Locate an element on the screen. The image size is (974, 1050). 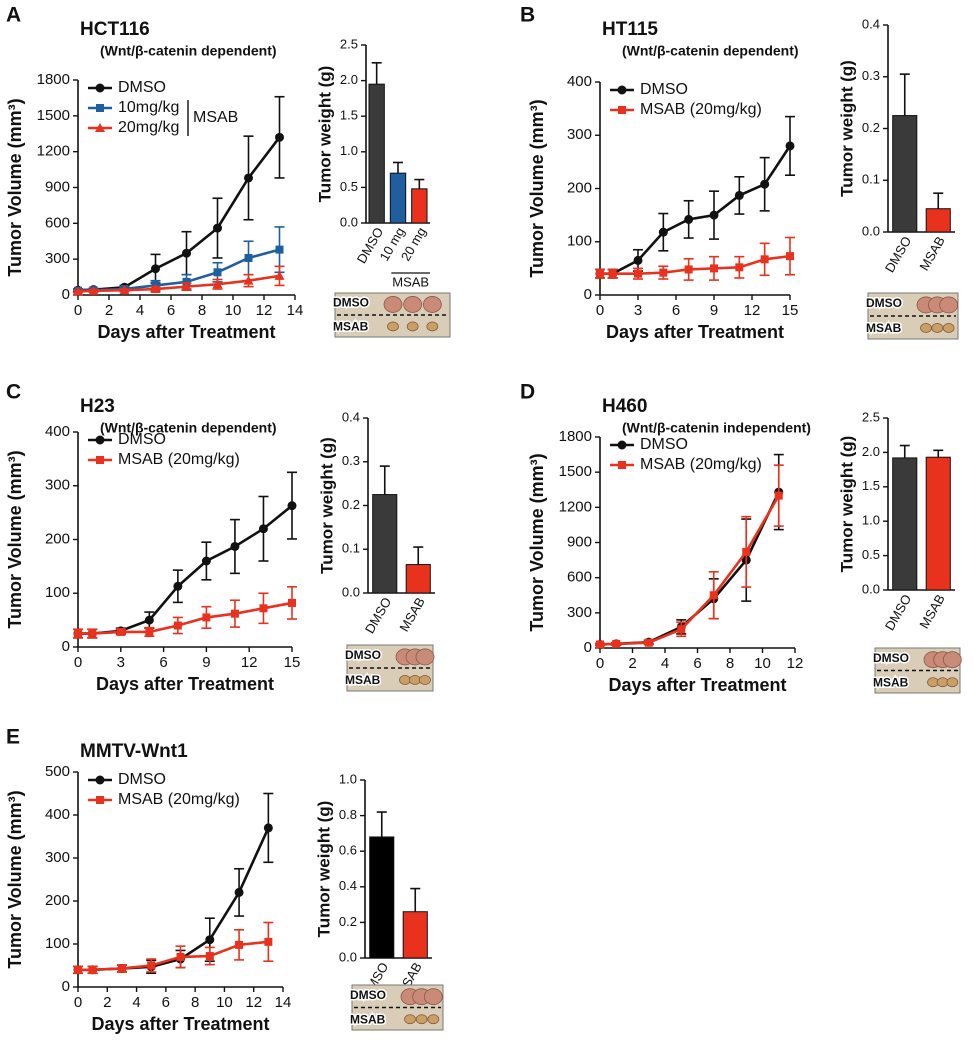
x-tick-label: 3 is located at coordinates (121, 662).